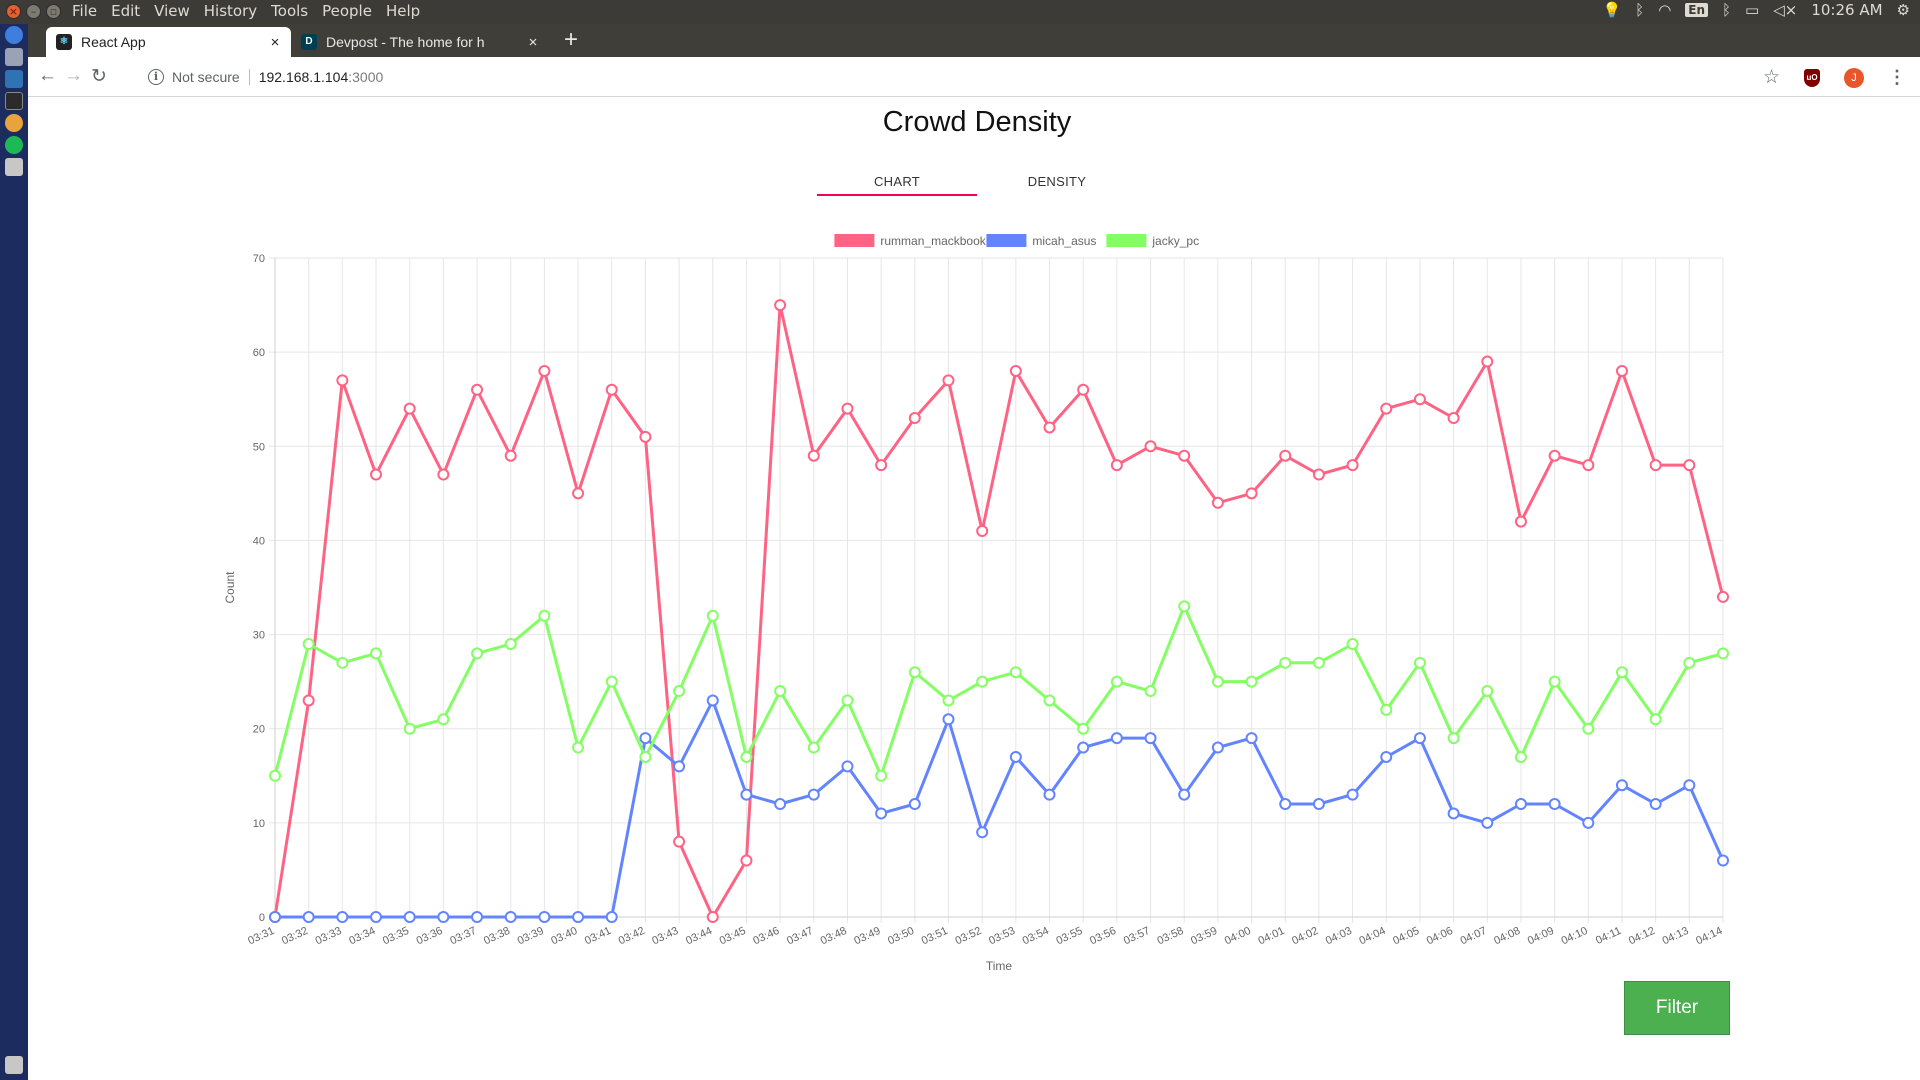 Image resolution: width=1920 pixels, height=1080 pixels. I want to click on profile-avatar: J, so click(1854, 77).